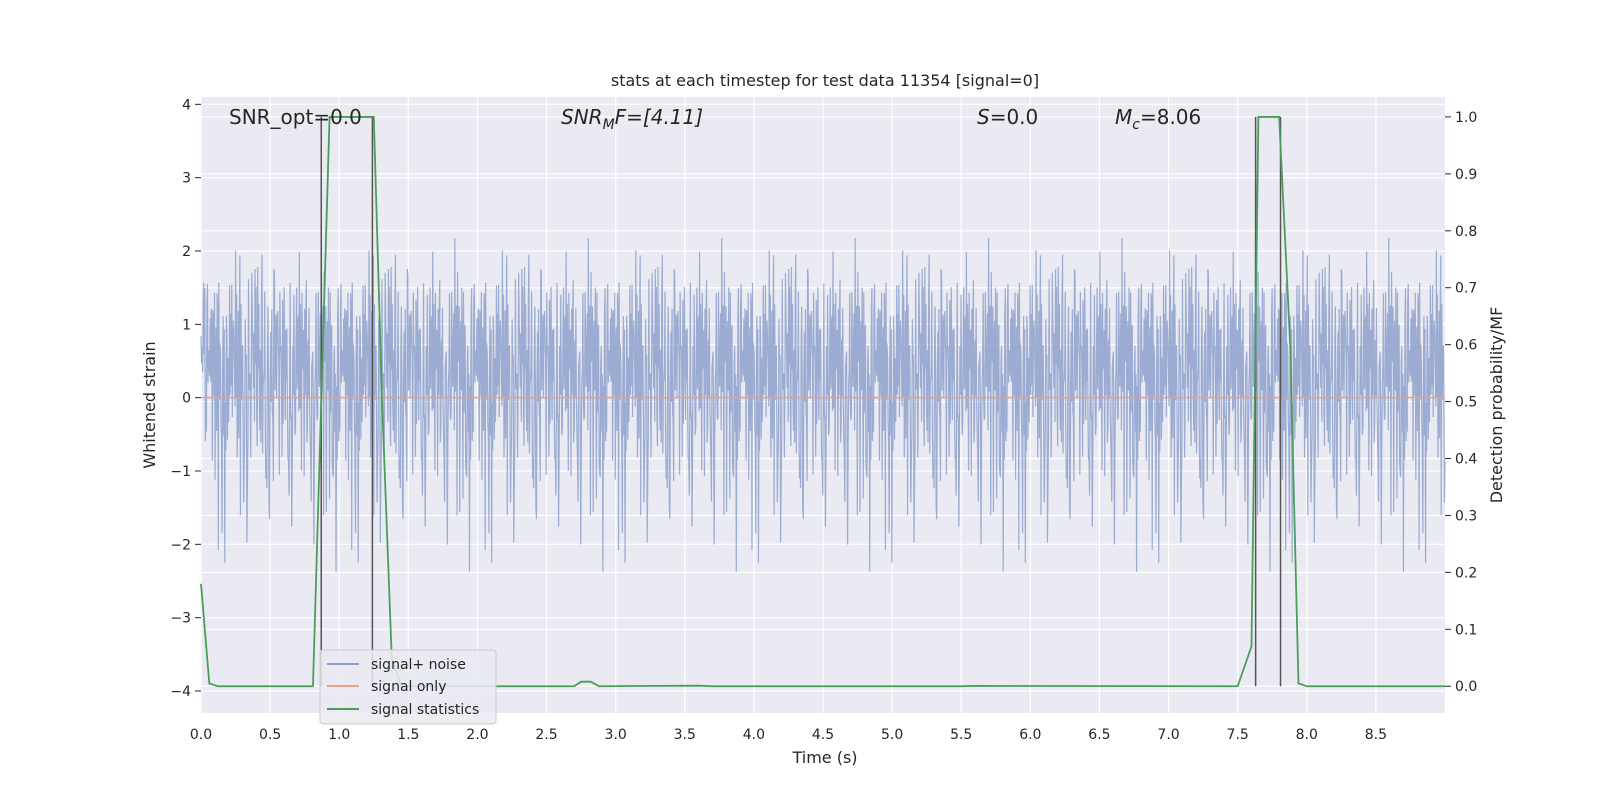 The height and width of the screenshot is (800, 1600). I want to click on legend-box, so click(408, 687).